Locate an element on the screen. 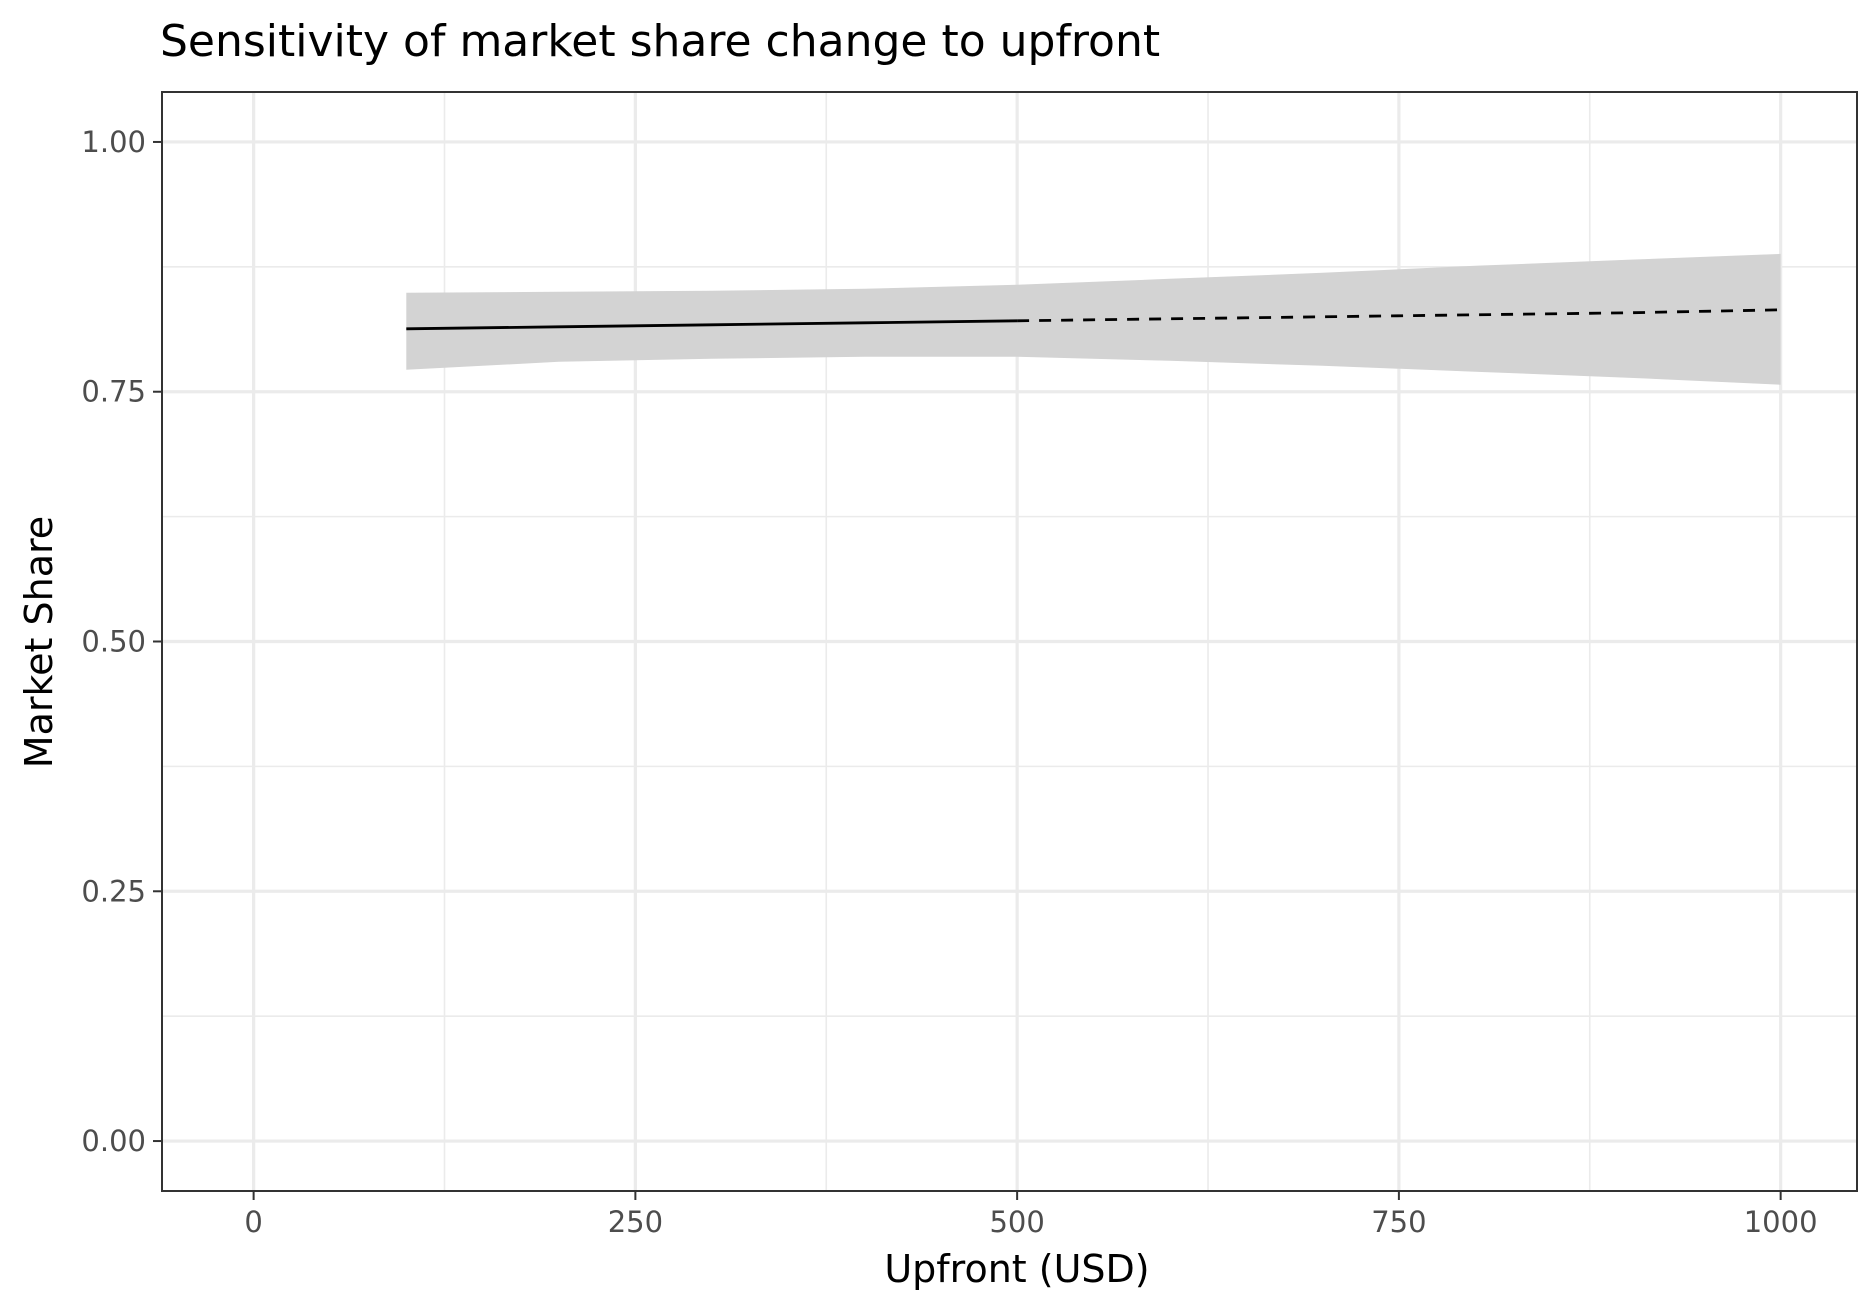  series-line-dashed is located at coordinates (1399, 315).